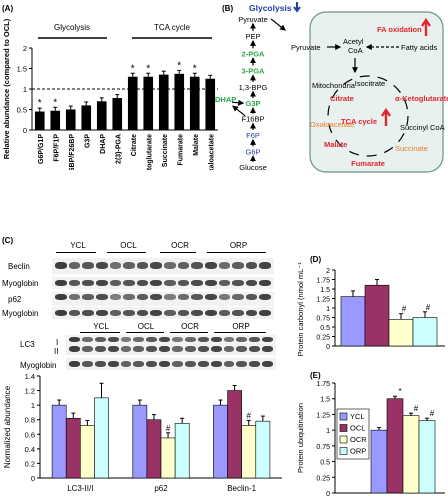  Describe the element at coordinates (72, 152) in the screenshot. I see `x-tick-label: F16BP/F26BP` at that location.